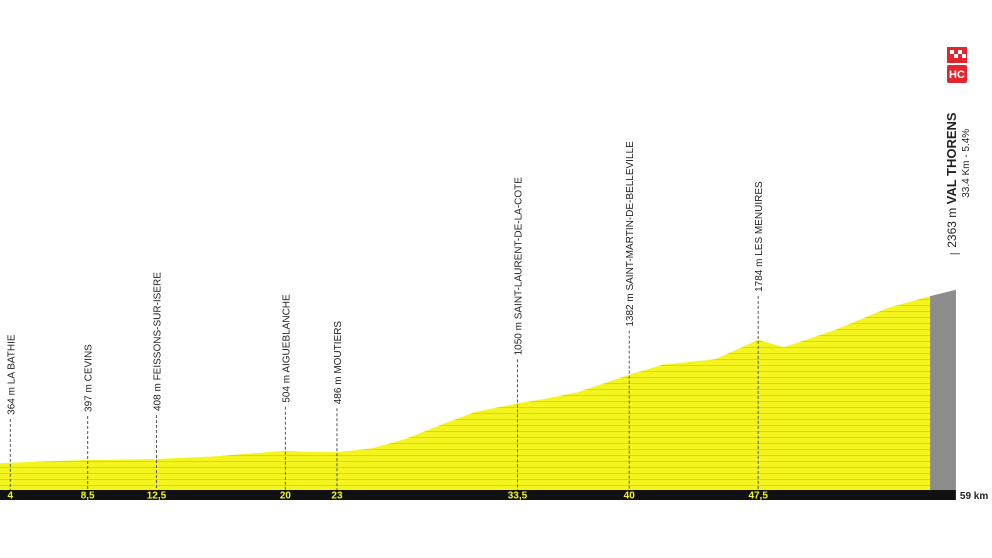 The image size is (992, 558). What do you see at coordinates (88, 496) in the screenshot?
I see `x-tick-label: 8,5` at bounding box center [88, 496].